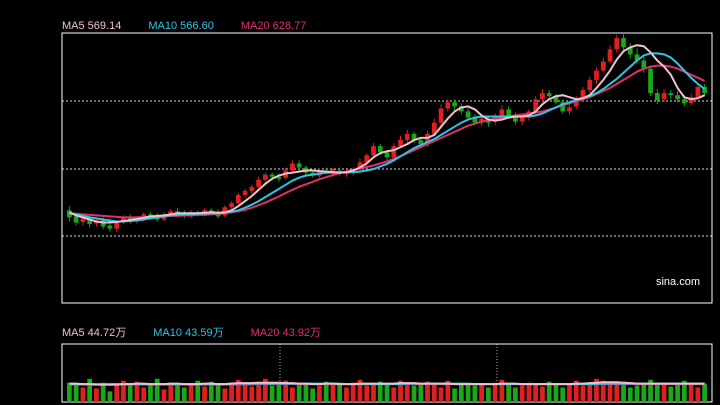  I want to click on ma10-legend: MA10 566.60, so click(181, 26).